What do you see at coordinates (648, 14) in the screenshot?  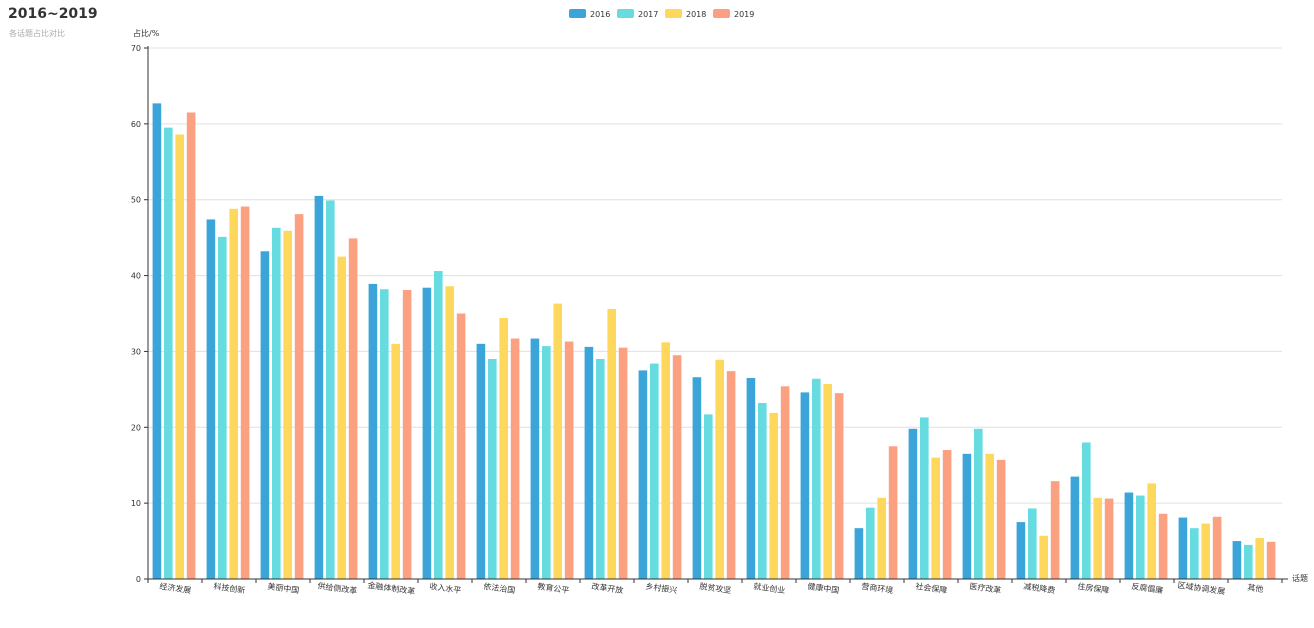 I see `legend-label: 2017` at bounding box center [648, 14].